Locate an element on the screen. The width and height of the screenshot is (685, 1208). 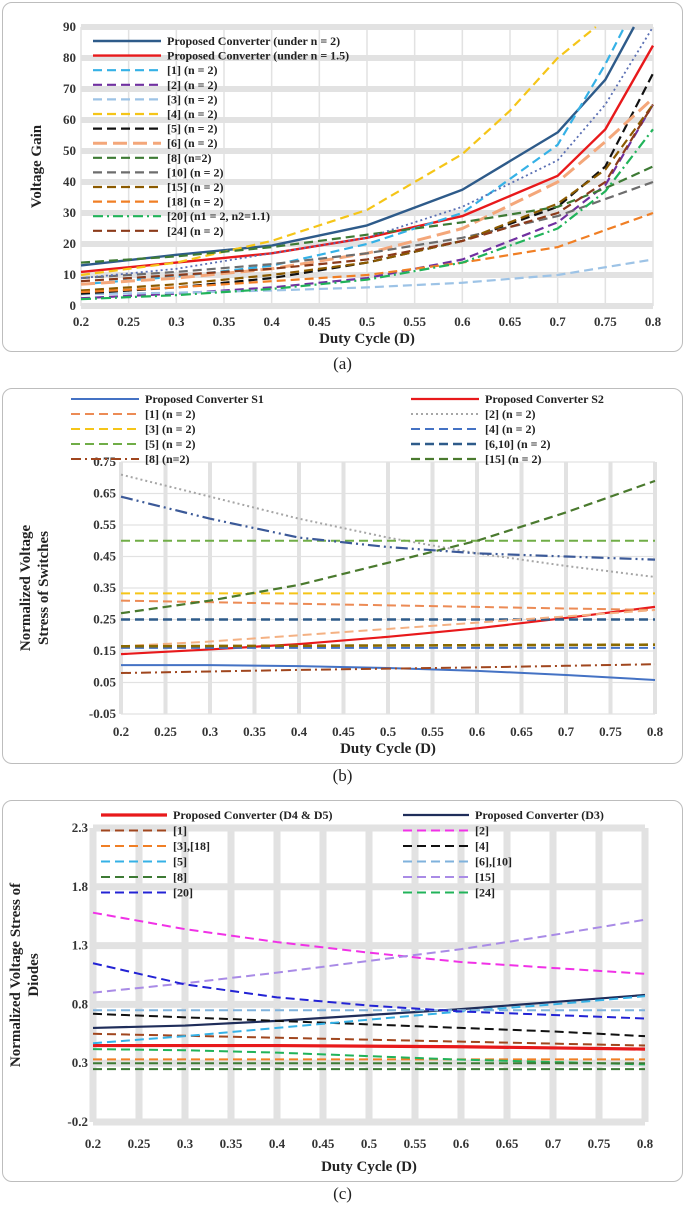
y-axis-label-line: Normalized Voltage is located at coordinates (26, 588).